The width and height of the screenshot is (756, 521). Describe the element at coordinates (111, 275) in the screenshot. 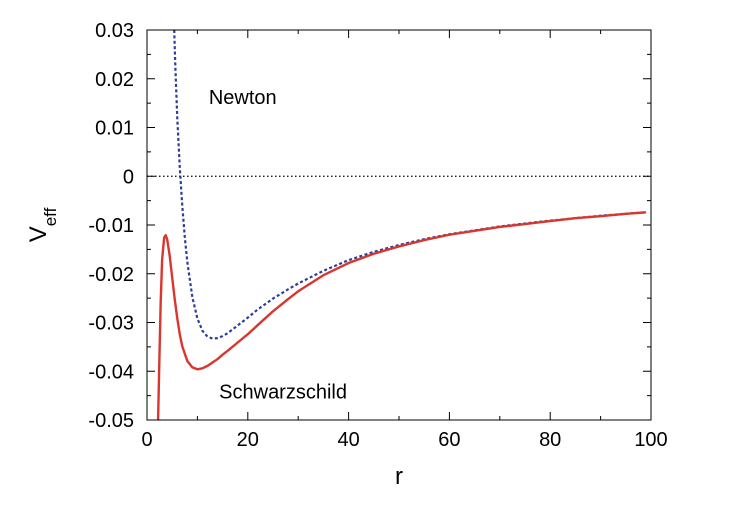

I see `y-tick-label: -0.02` at that location.